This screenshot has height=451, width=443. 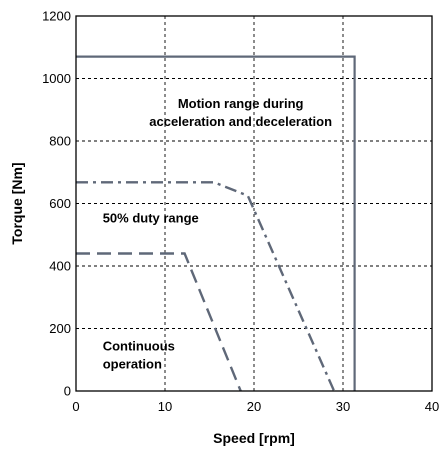 I want to click on y-axis-title: Torque [Nm], so click(x=17, y=203).